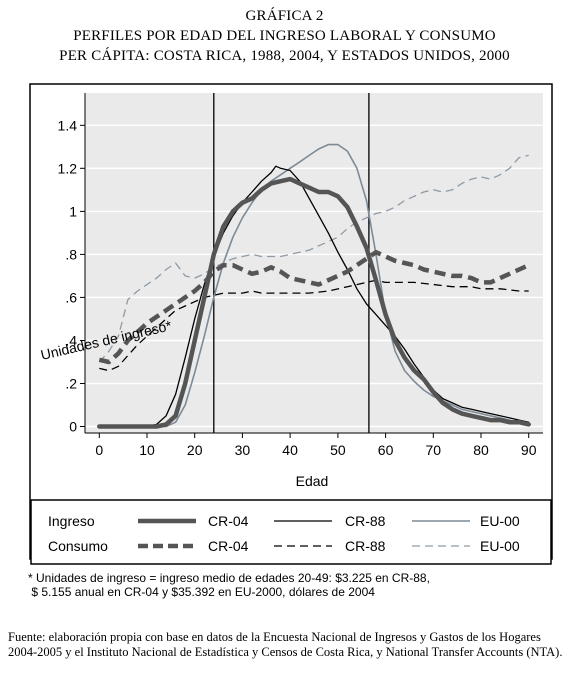 This screenshot has height=691, width=569. Describe the element at coordinates (365, 521) in the screenshot. I see `legend-entry-ingreso-cr88: CR-88` at that location.